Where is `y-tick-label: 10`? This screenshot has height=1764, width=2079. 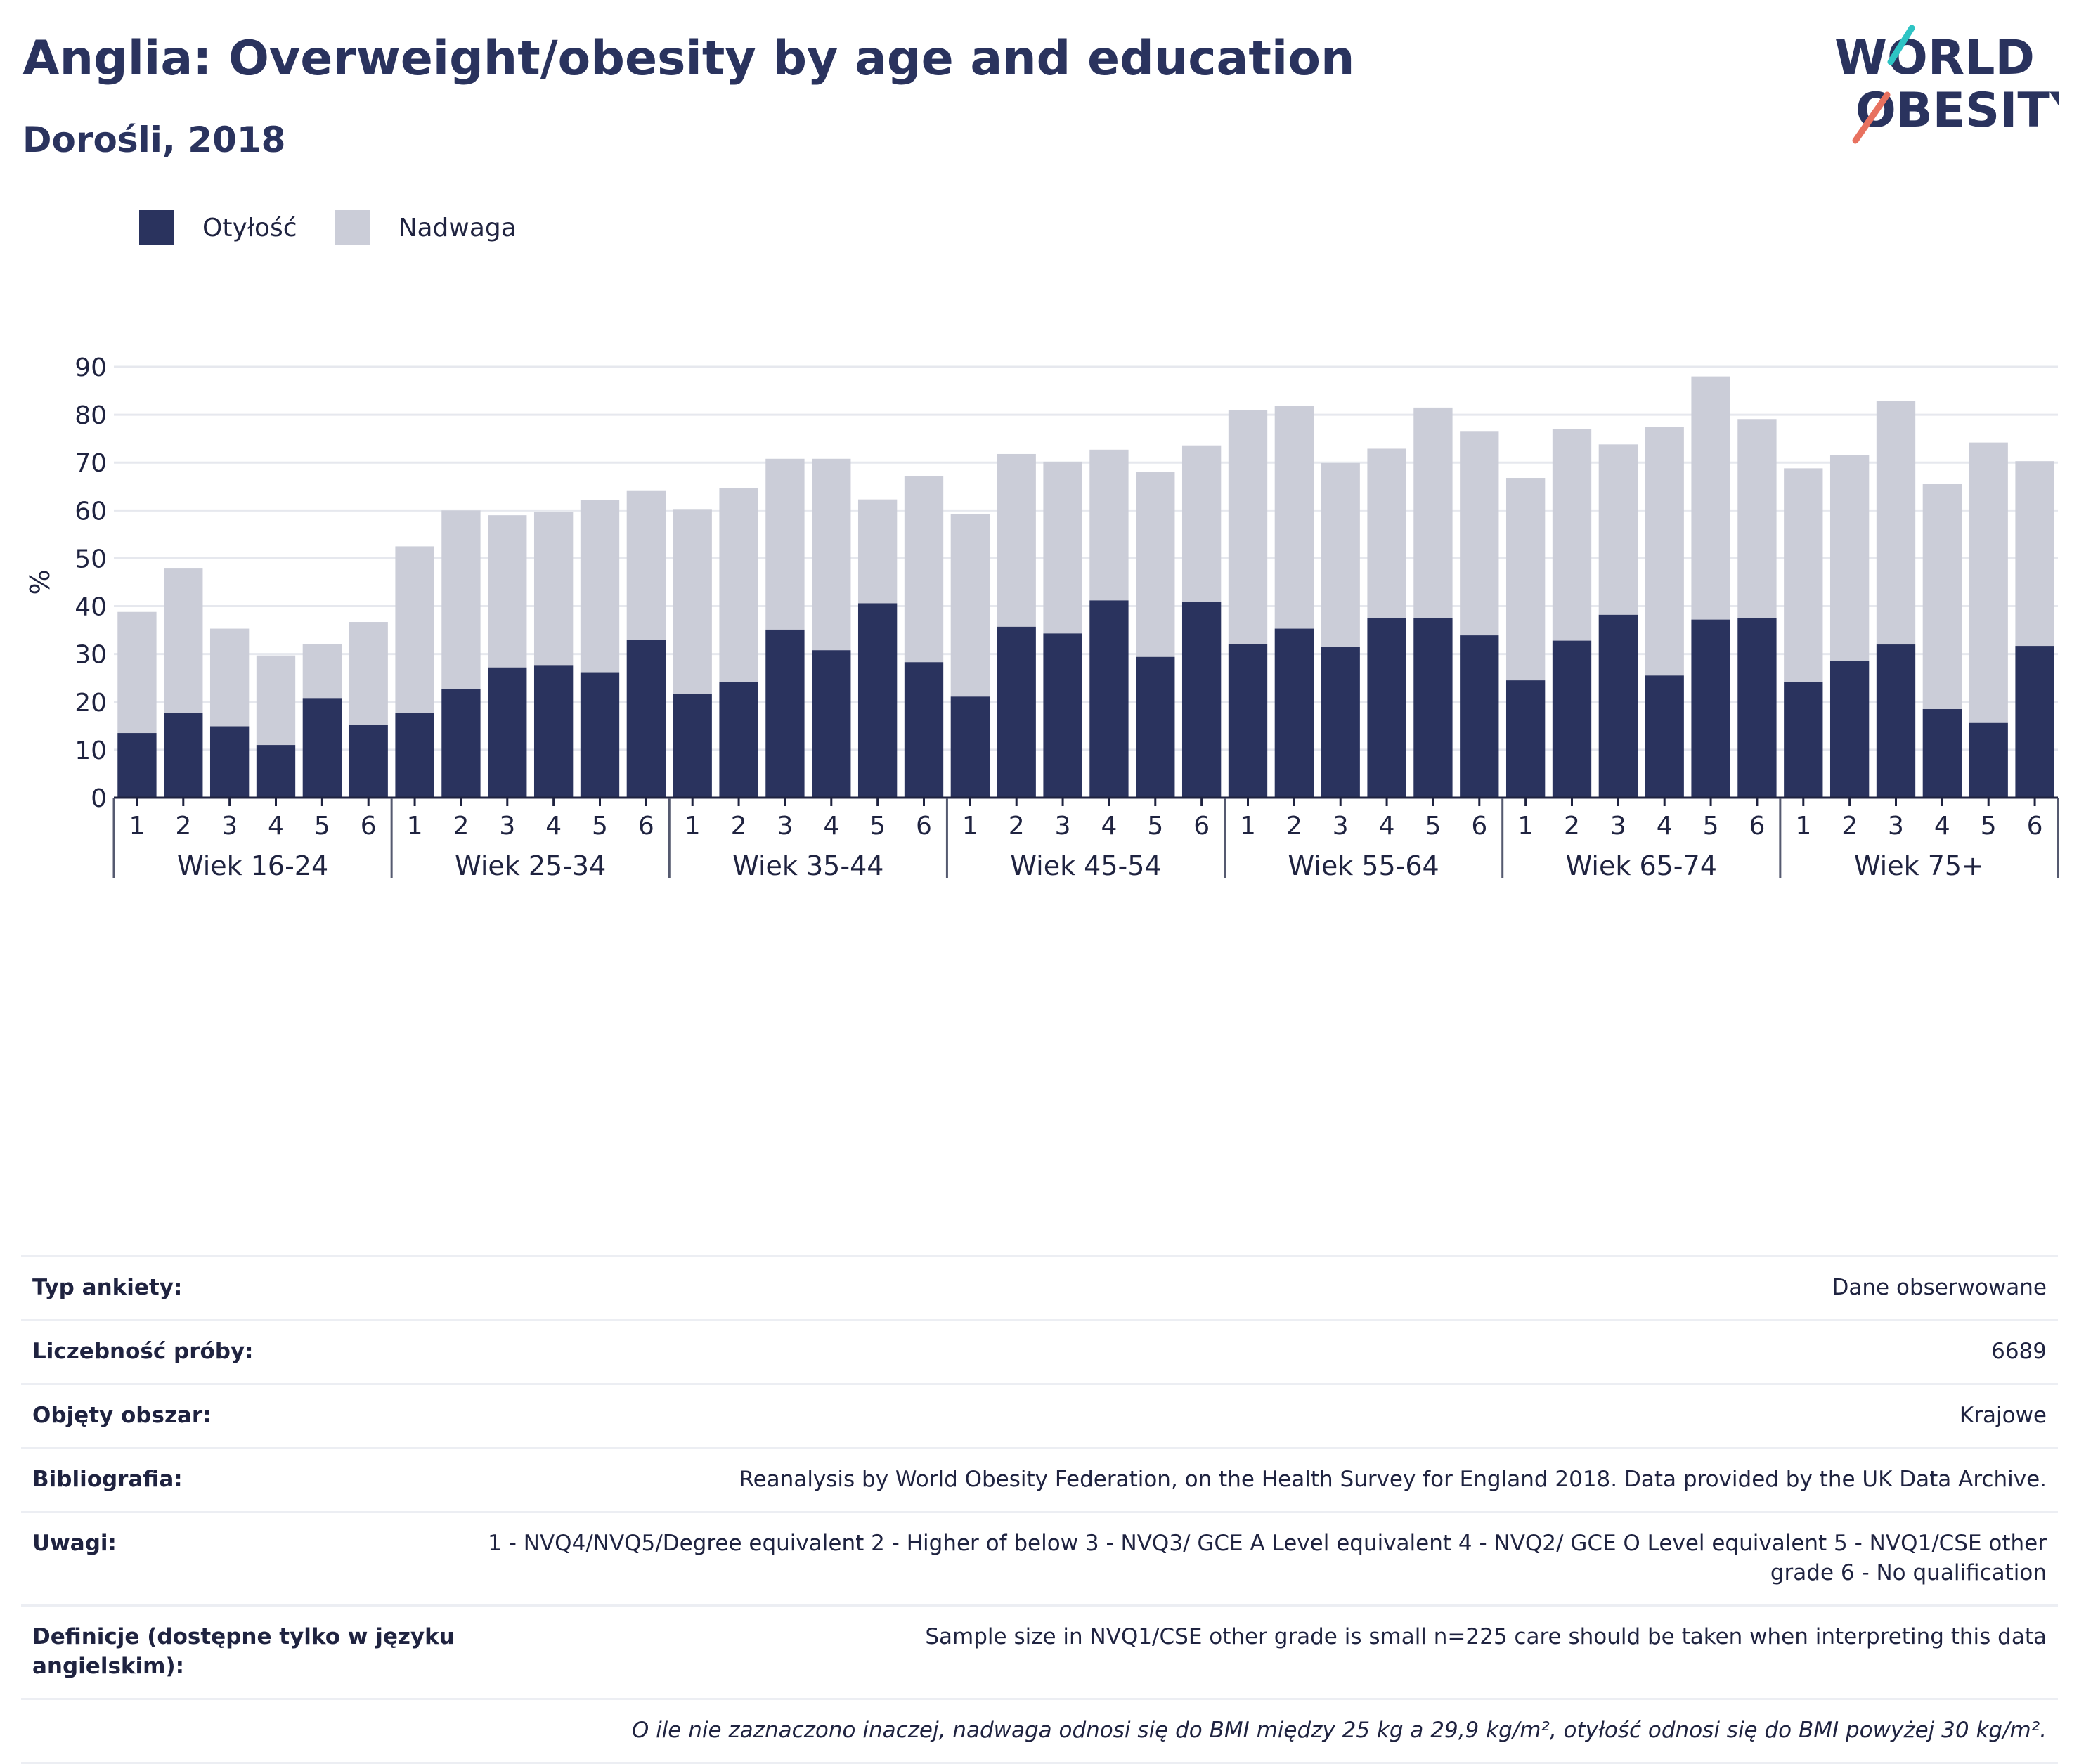 y-tick-label: 10 is located at coordinates (91, 751).